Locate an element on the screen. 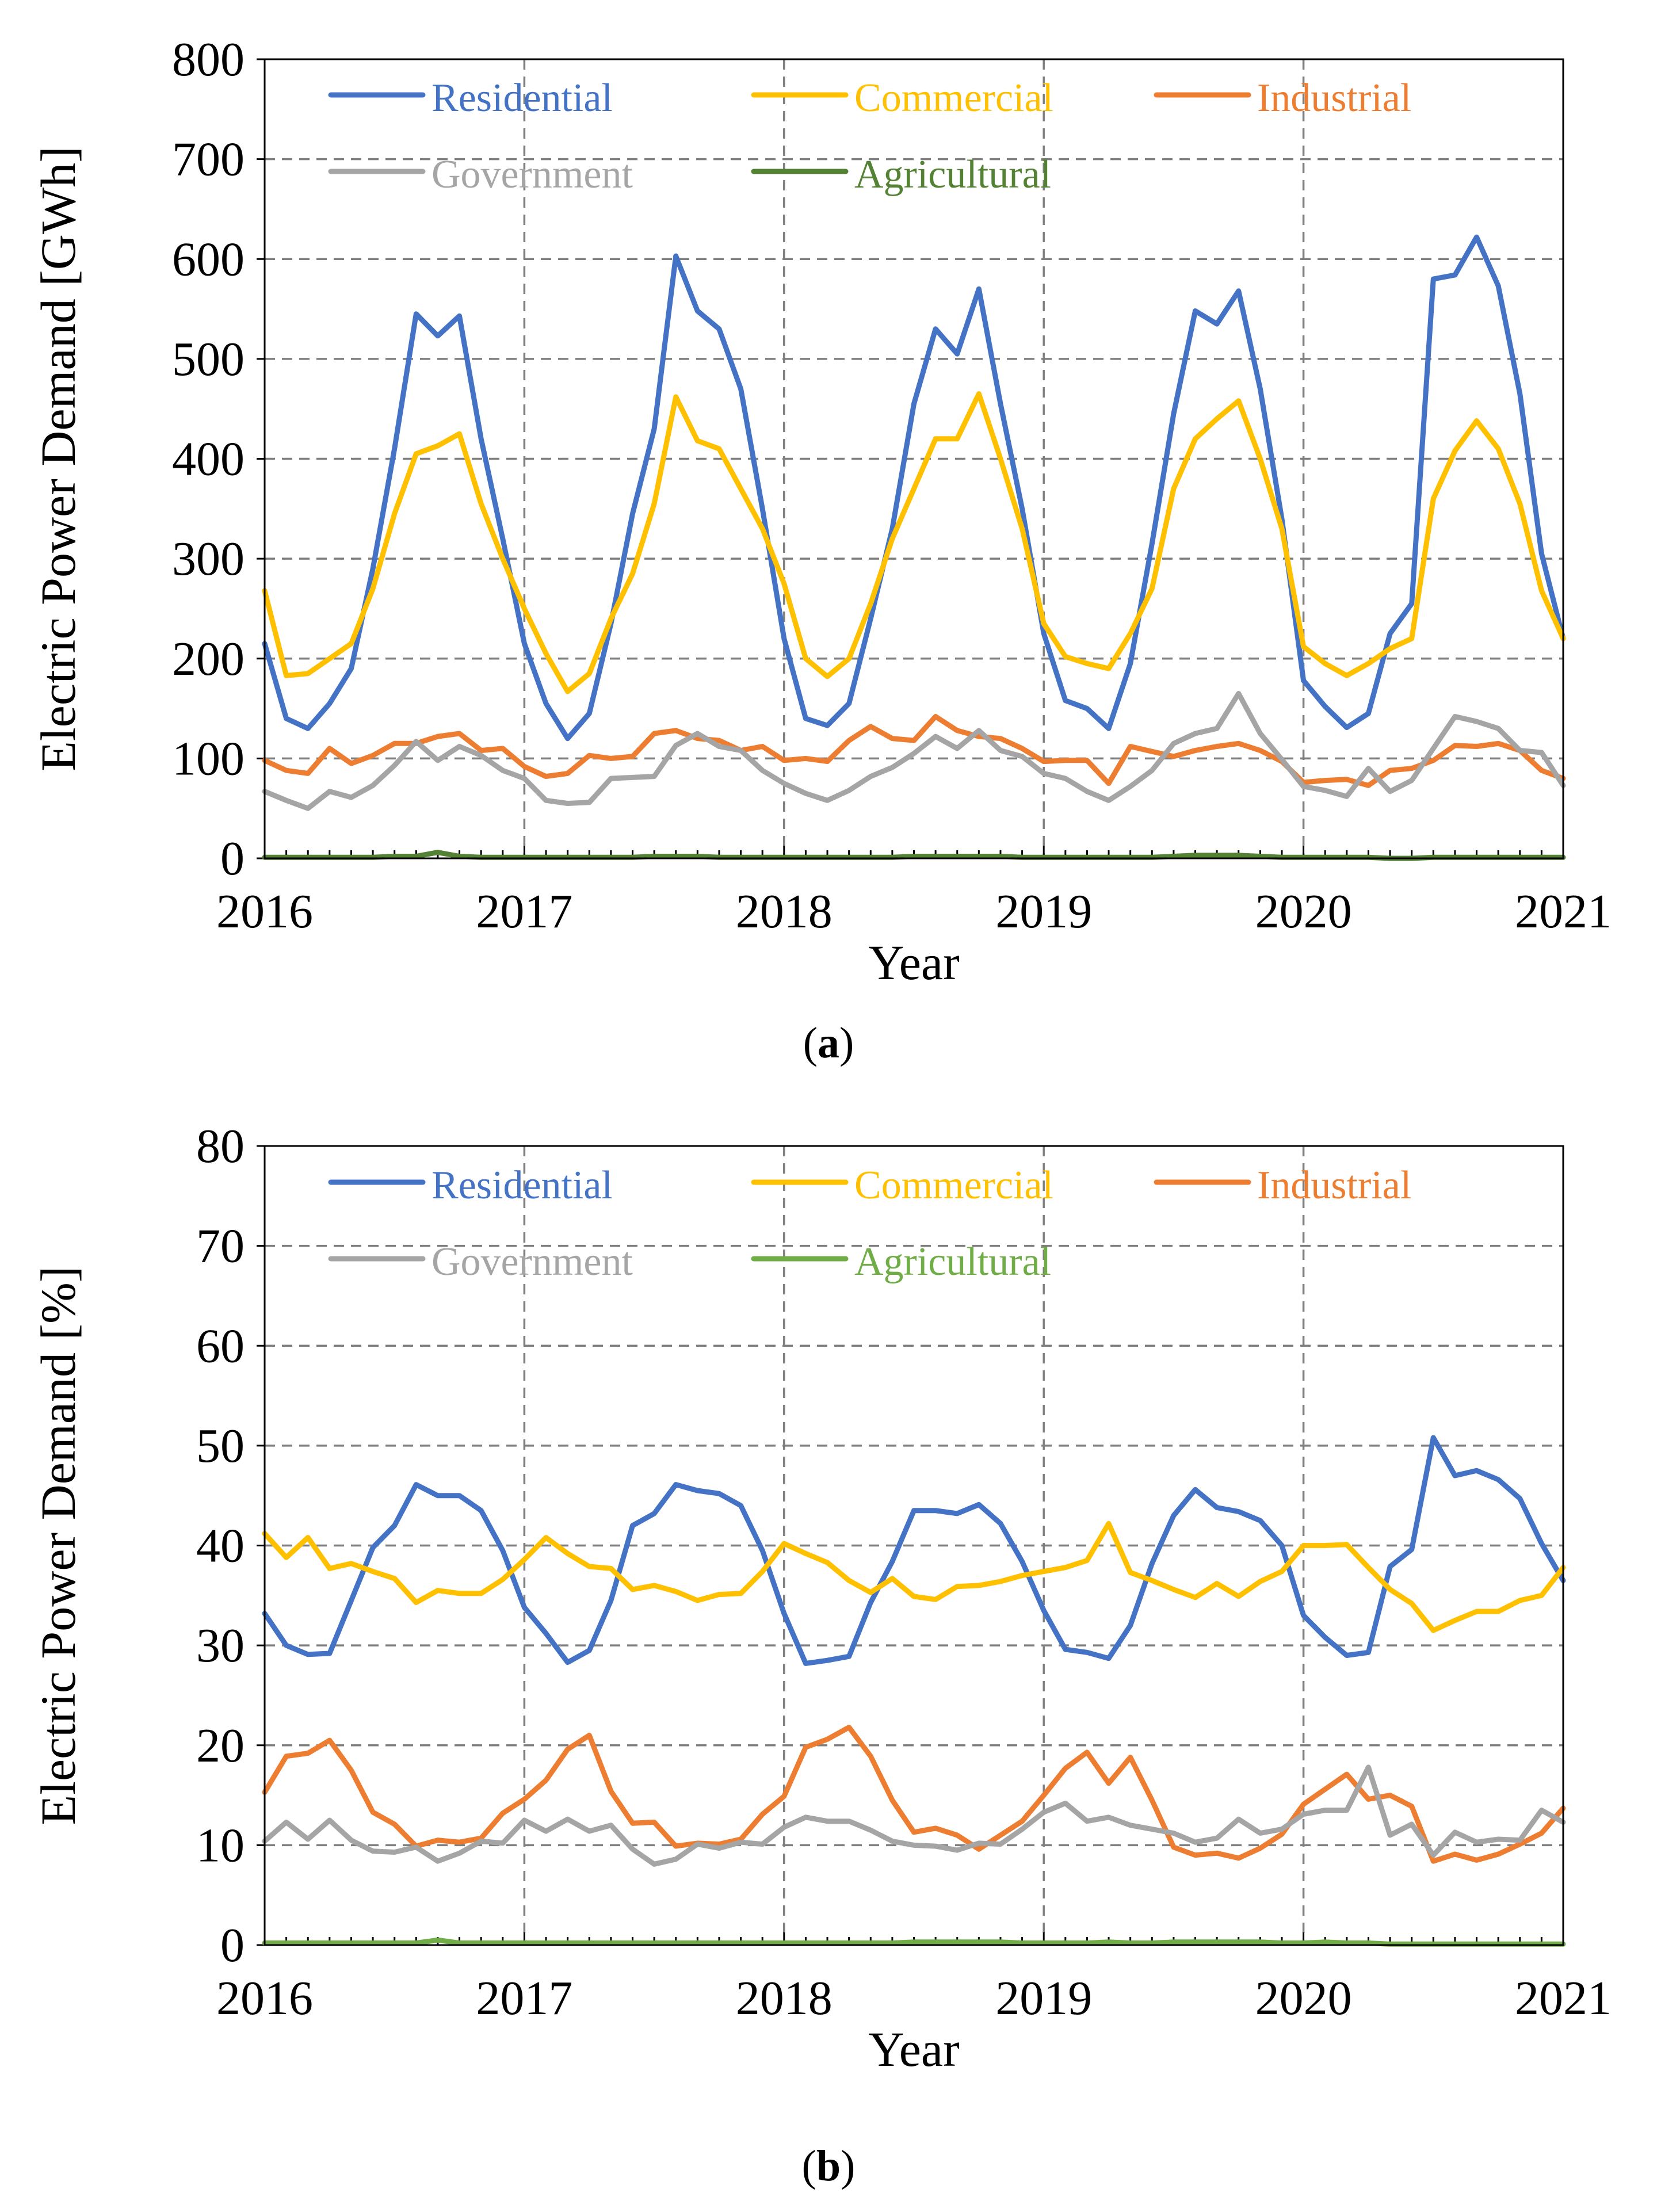 Image resolution: width=1661 pixels, height=2212 pixels. panel-label-a: (a) is located at coordinates (828, 1043).